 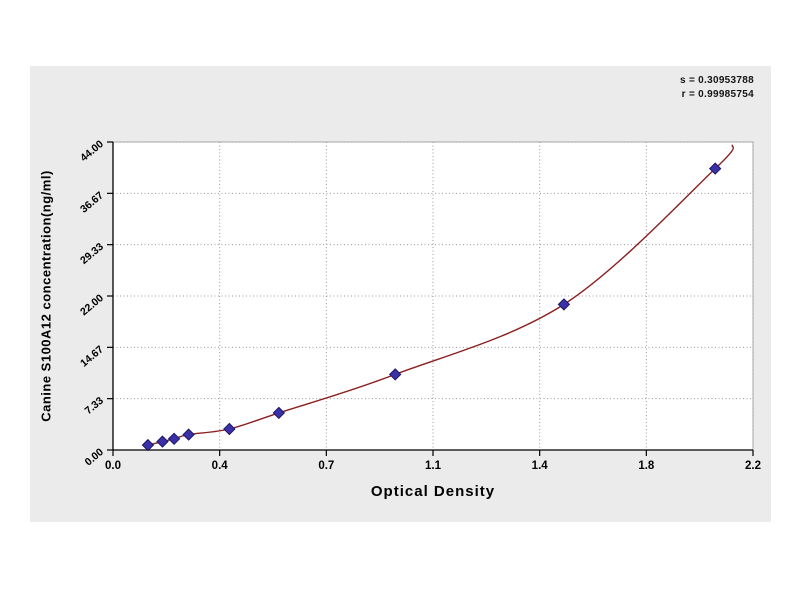 What do you see at coordinates (113, 466) in the screenshot?
I see `svg-text: 0.0` at bounding box center [113, 466].